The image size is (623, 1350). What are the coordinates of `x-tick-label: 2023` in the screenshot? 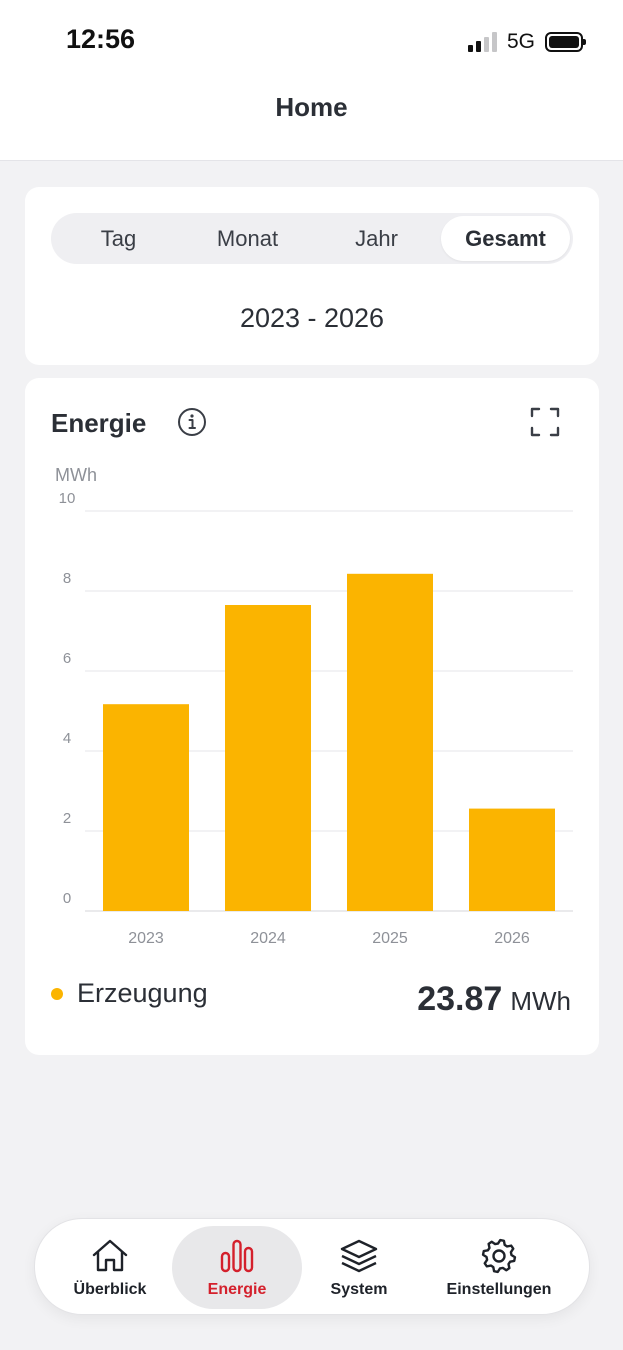 It's located at (146, 938).